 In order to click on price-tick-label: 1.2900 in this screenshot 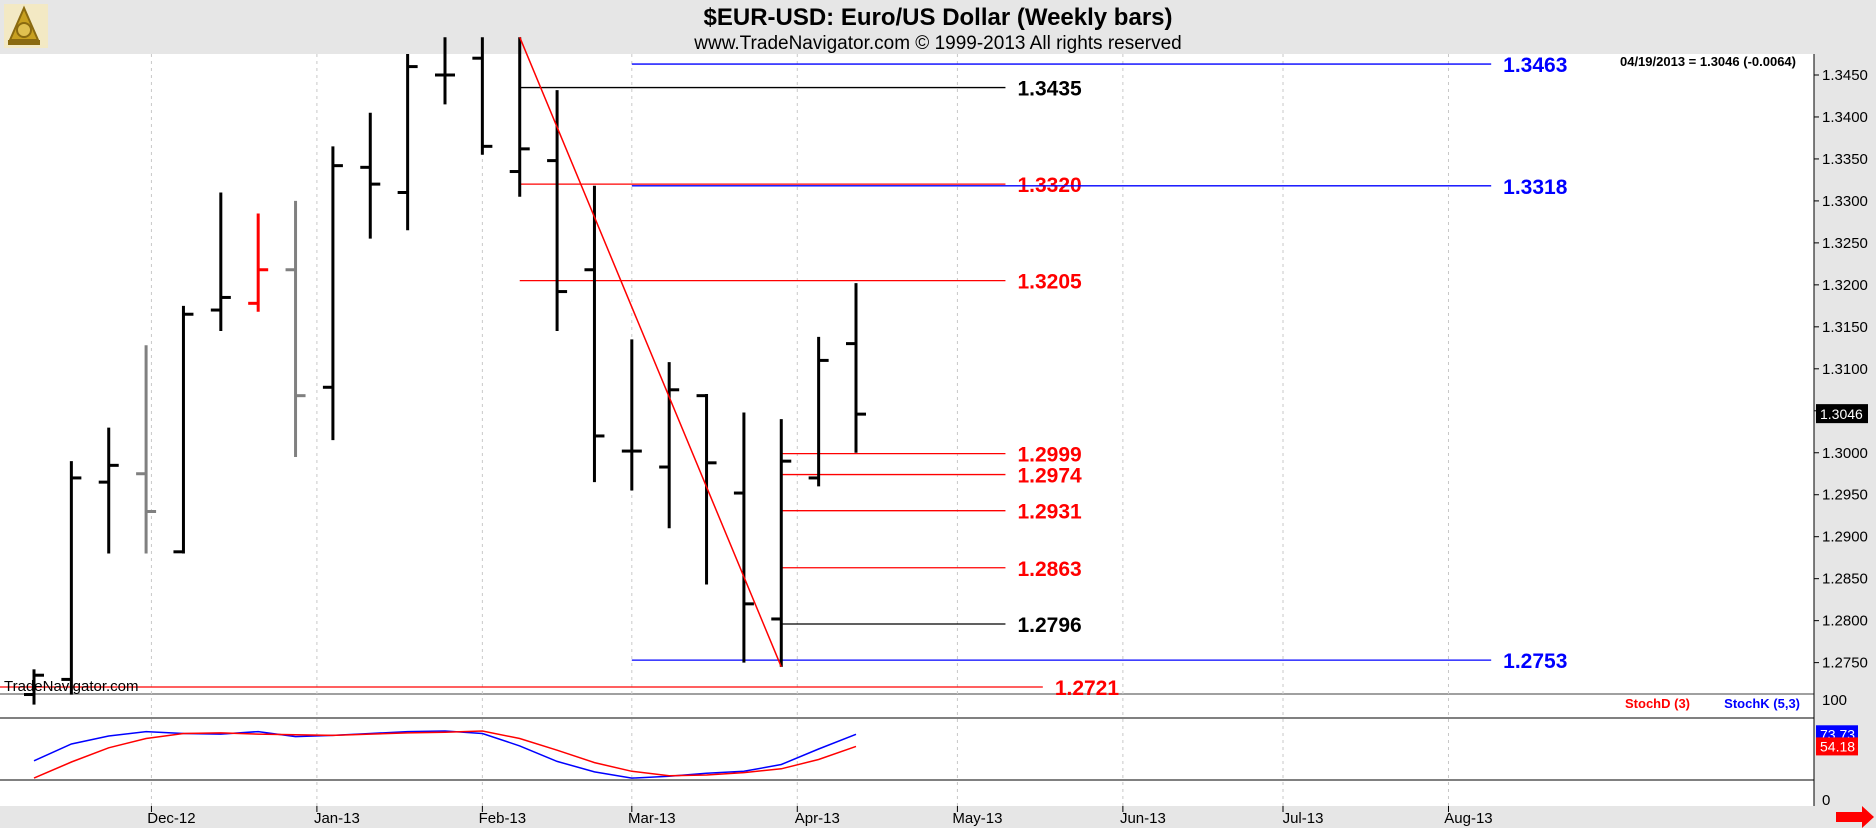, I will do `click(1845, 537)`.